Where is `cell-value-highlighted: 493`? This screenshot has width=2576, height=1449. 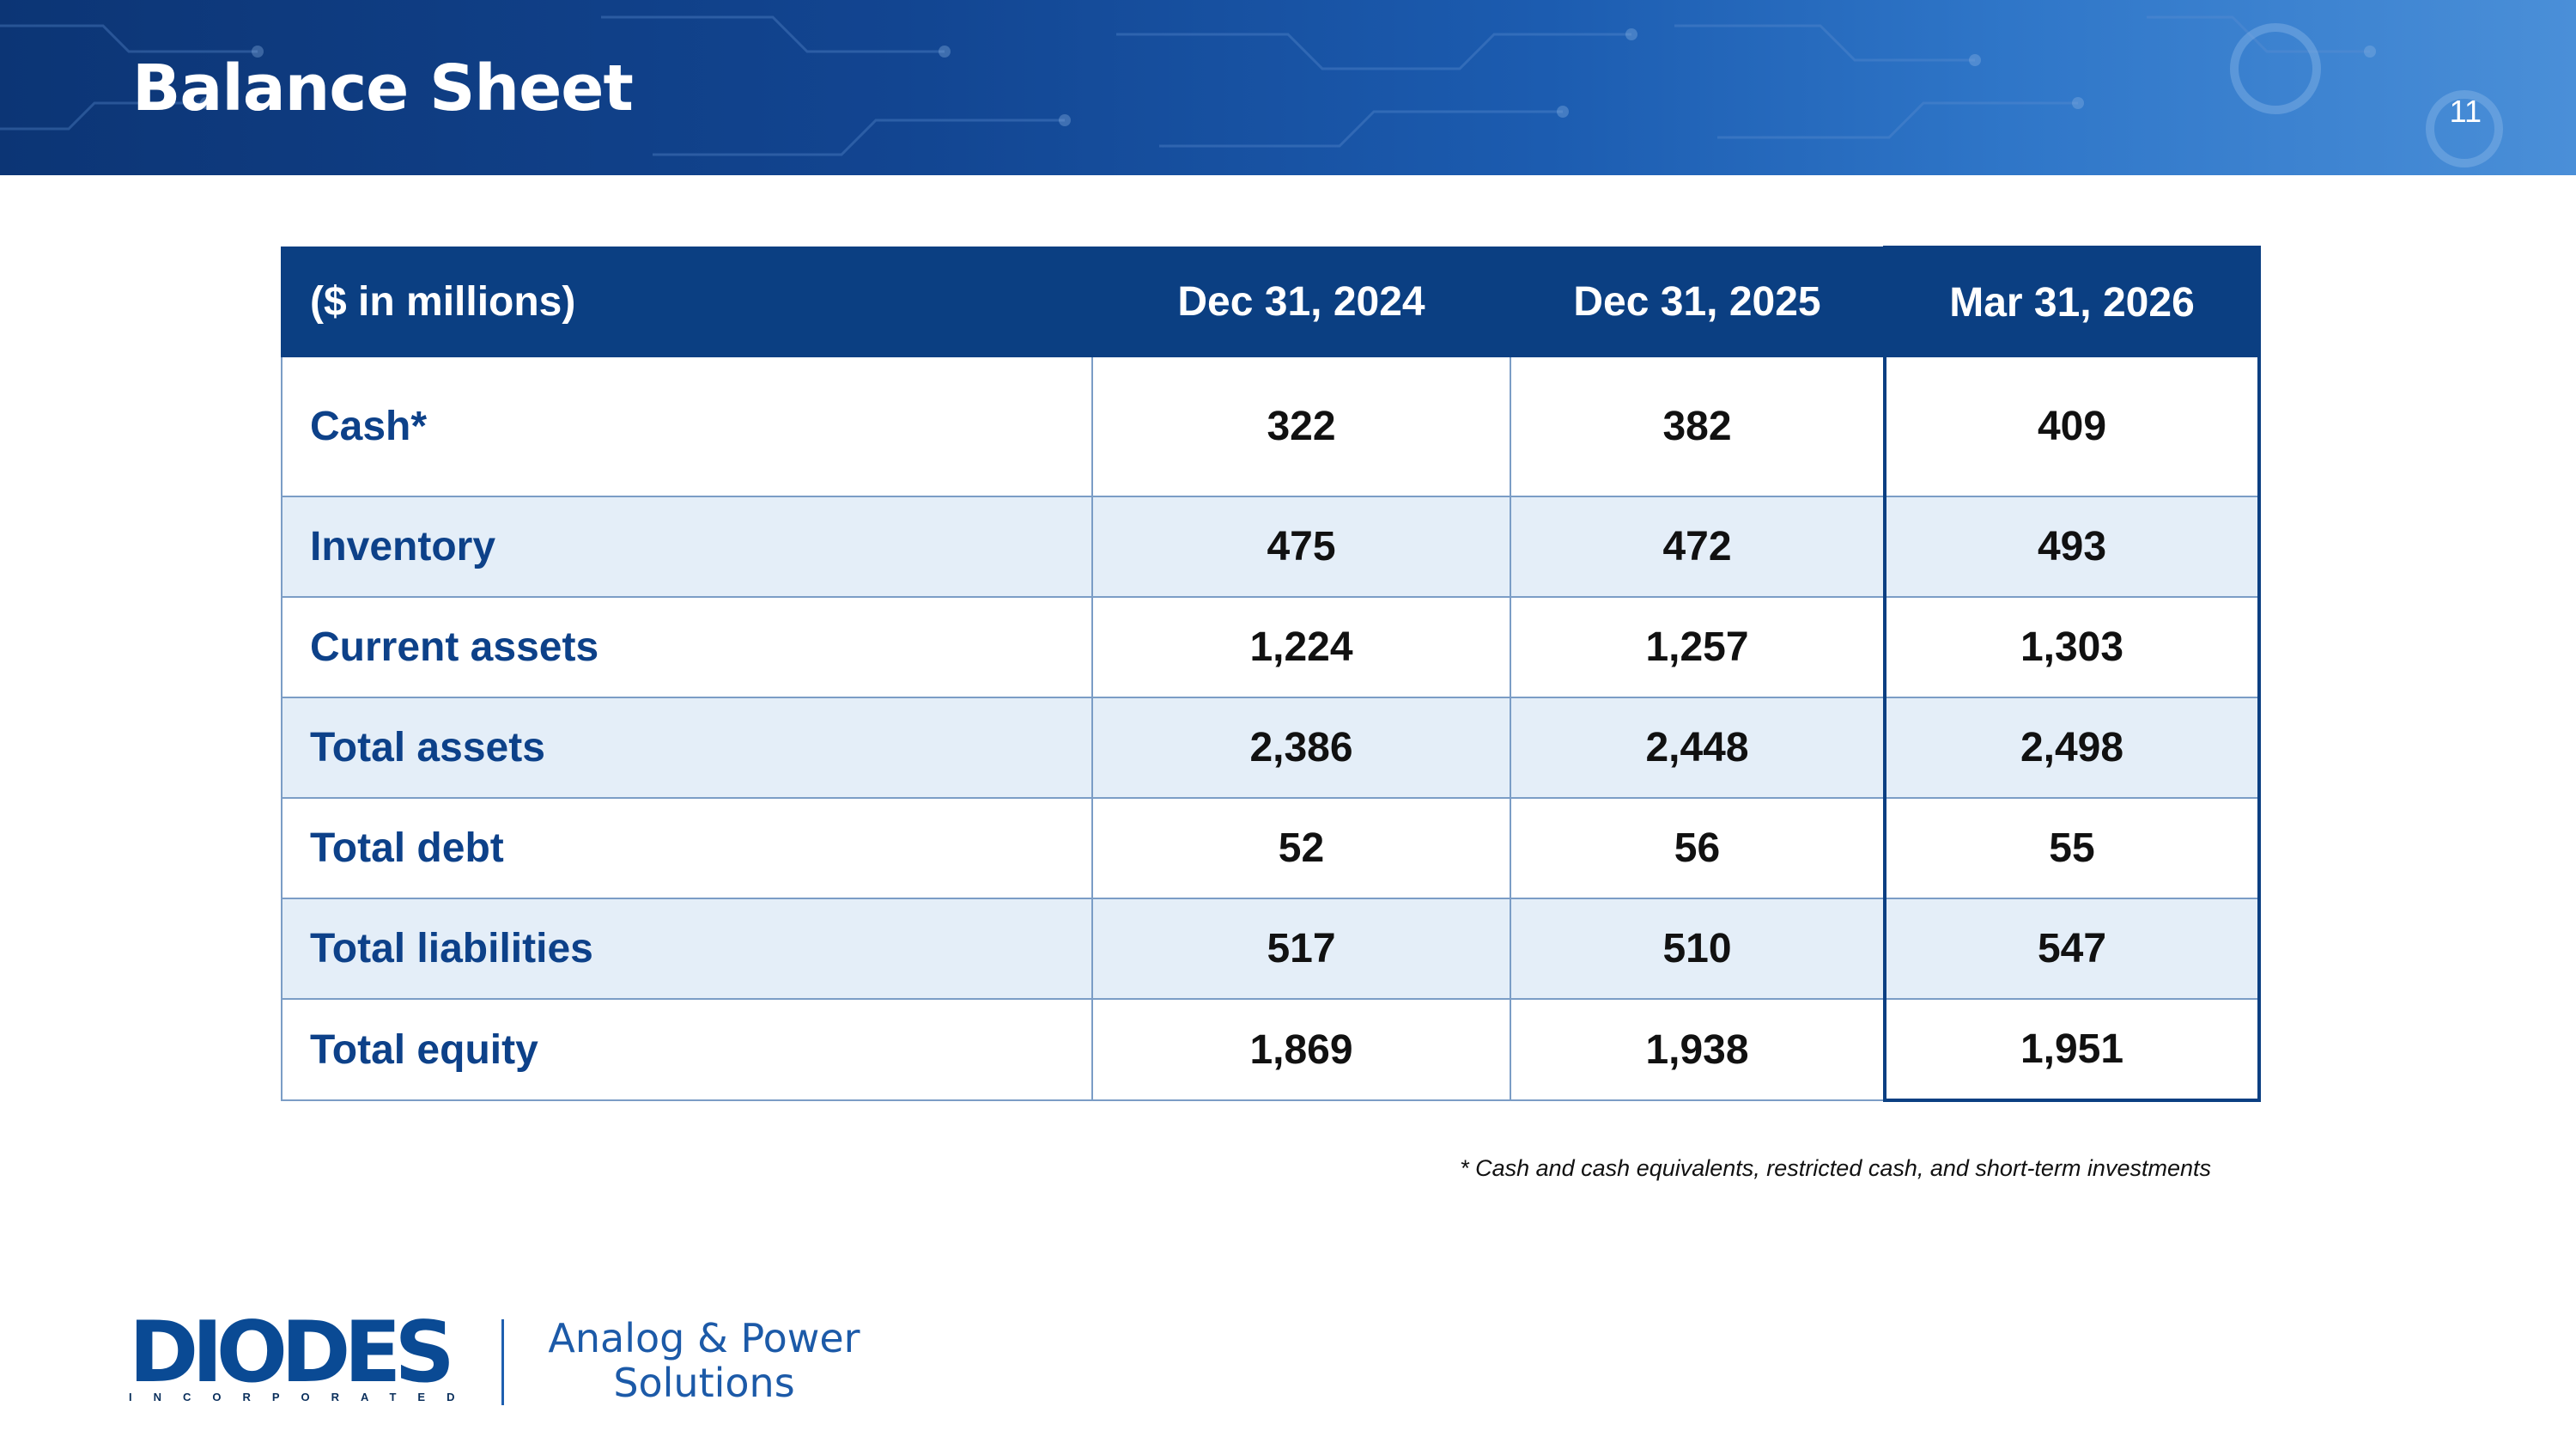
cell-value-highlighted: 493 is located at coordinates (2072, 547).